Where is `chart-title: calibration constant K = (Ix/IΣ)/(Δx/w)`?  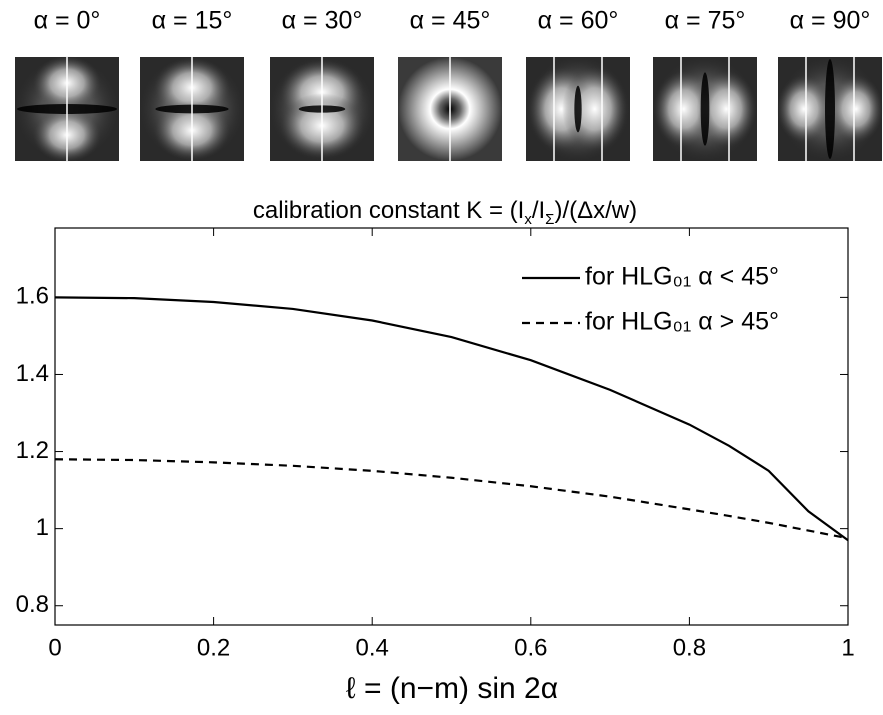 chart-title: calibration constant K = (Ix/IΣ)/(Δx/w) is located at coordinates (445, 212).